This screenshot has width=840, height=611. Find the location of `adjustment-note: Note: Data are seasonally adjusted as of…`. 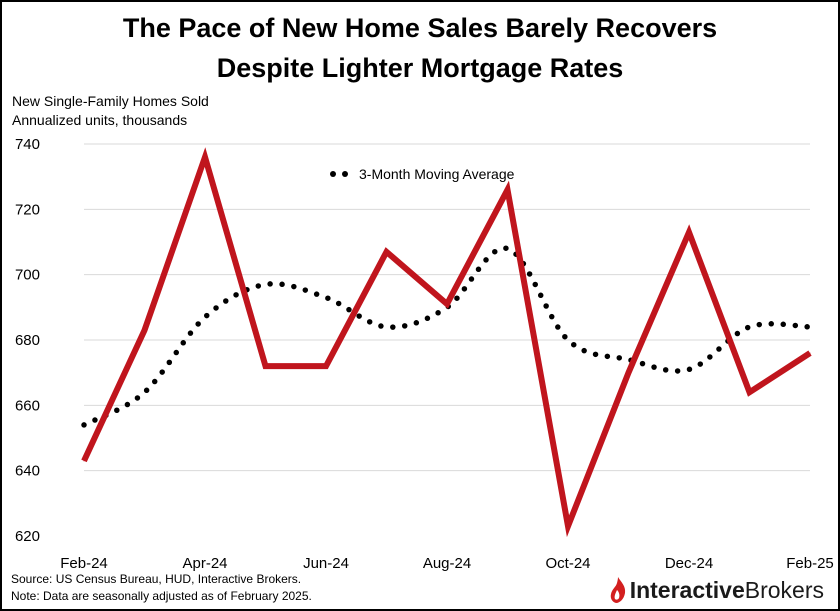

adjustment-note: Note: Data are seasonally adjusted as of… is located at coordinates (161, 596).